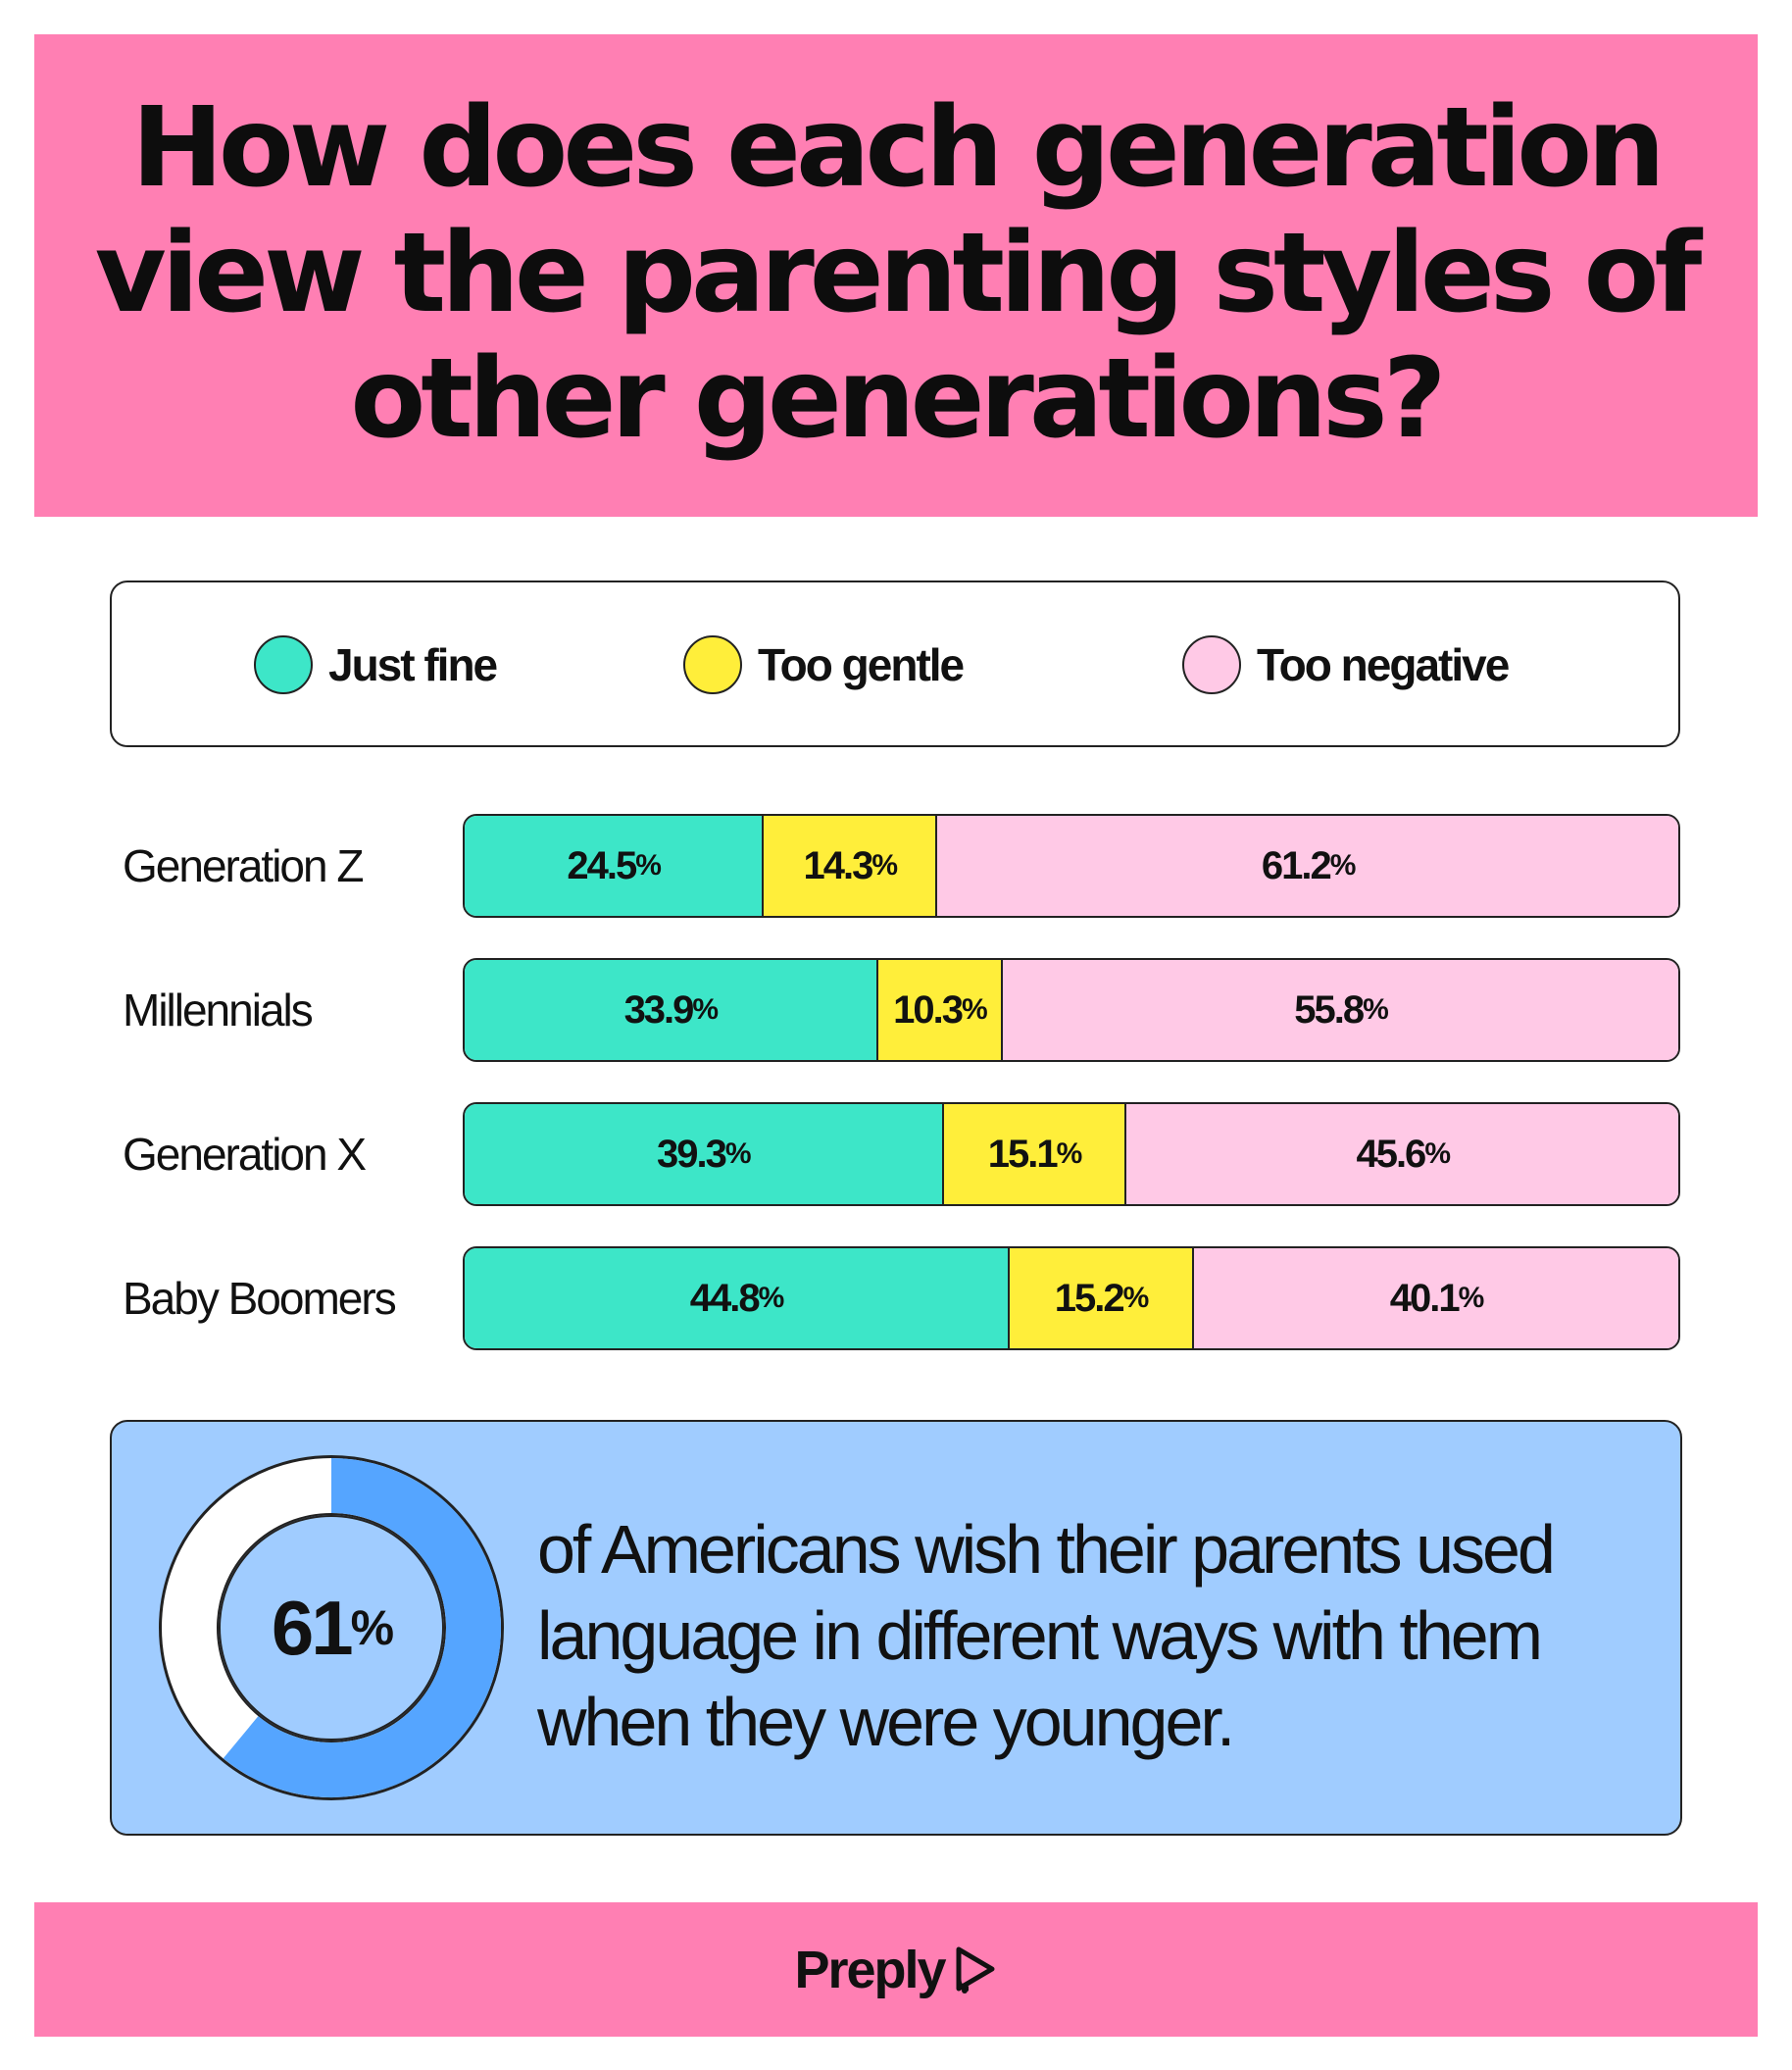 The height and width of the screenshot is (2070, 1792). What do you see at coordinates (218, 1010) in the screenshot?
I see `row-label-millennials: Millennials` at bounding box center [218, 1010].